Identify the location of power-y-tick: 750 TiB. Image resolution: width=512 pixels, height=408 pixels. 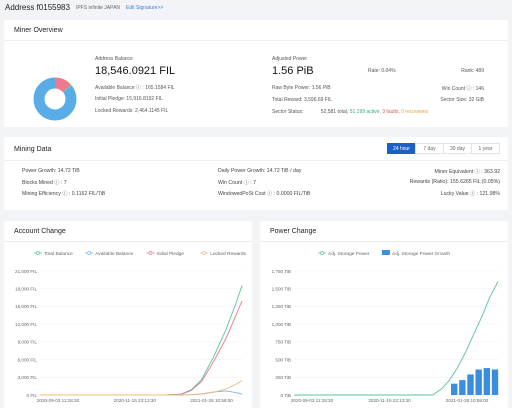
(283, 342).